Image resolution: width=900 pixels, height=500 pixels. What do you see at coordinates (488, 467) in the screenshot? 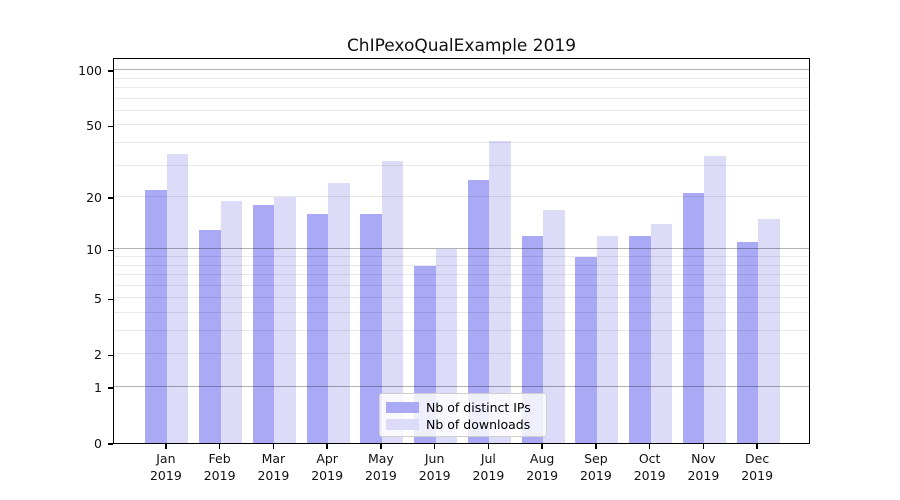
I see `x-tick-label: Jul 2019` at bounding box center [488, 467].